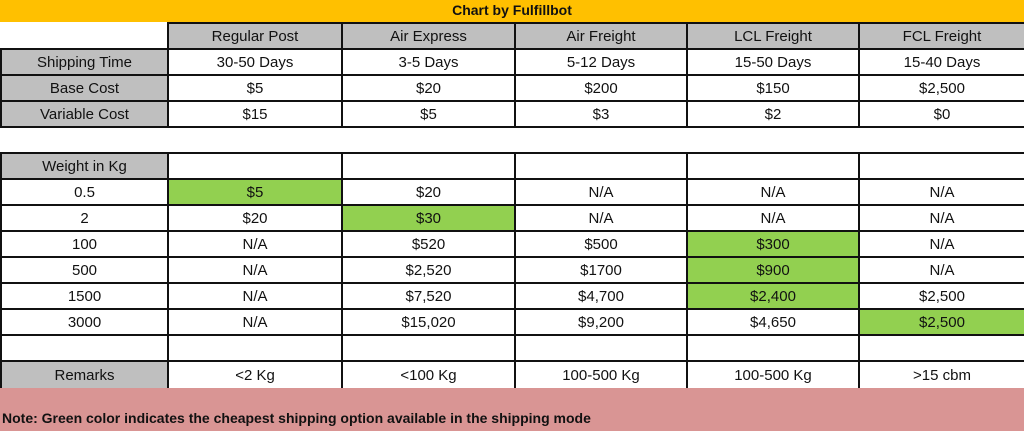 This screenshot has height=431, width=1024. Describe the element at coordinates (601, 296) in the screenshot. I see `cost-cell: $4,700` at that location.